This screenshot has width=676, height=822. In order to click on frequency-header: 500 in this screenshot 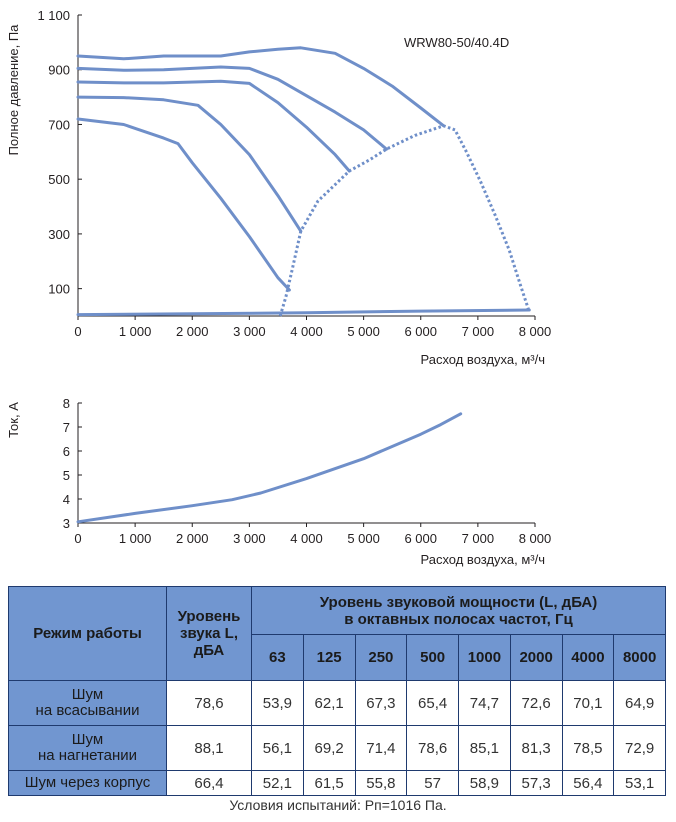, I will do `click(432, 657)`.